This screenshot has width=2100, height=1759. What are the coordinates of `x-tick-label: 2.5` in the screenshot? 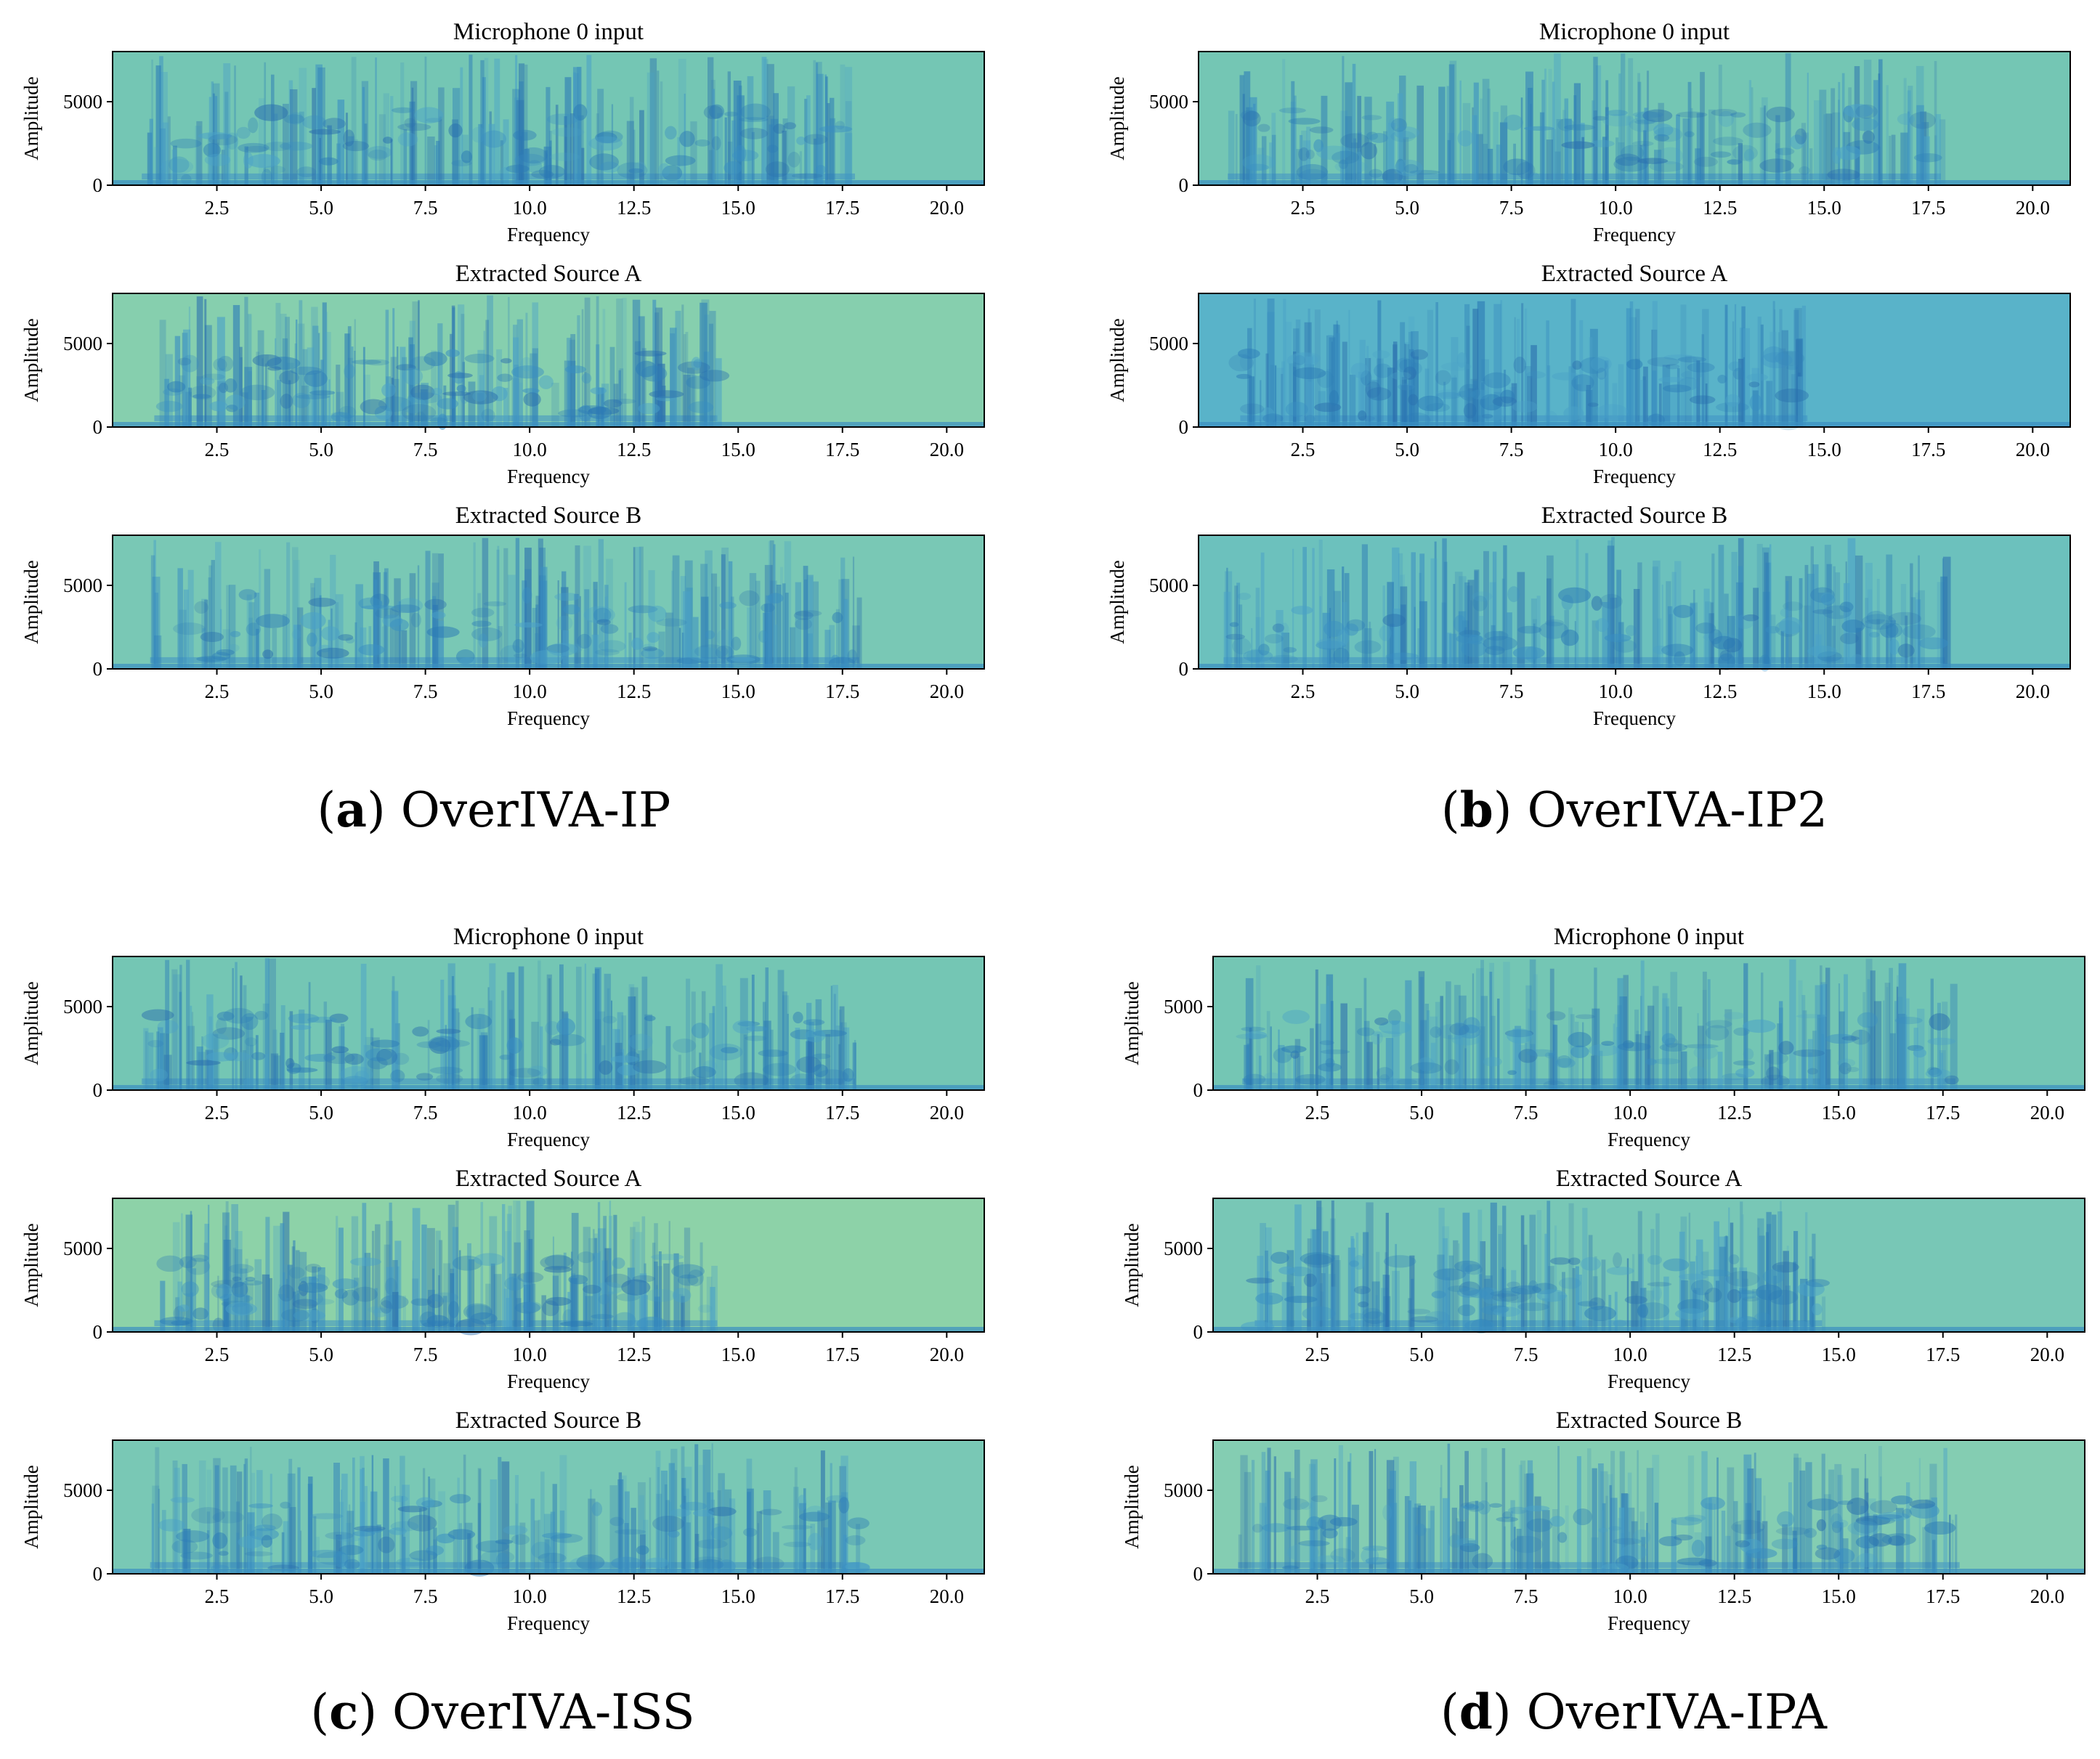 It's located at (1318, 1596).